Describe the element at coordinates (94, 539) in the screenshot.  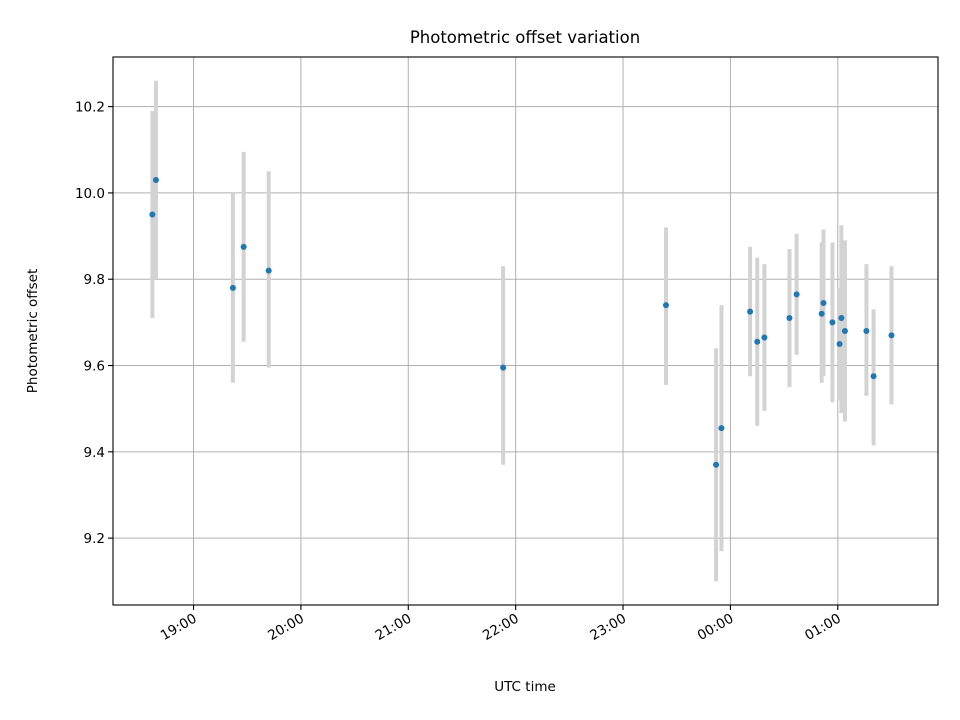
I see `y-tick-label: 9.2` at that location.